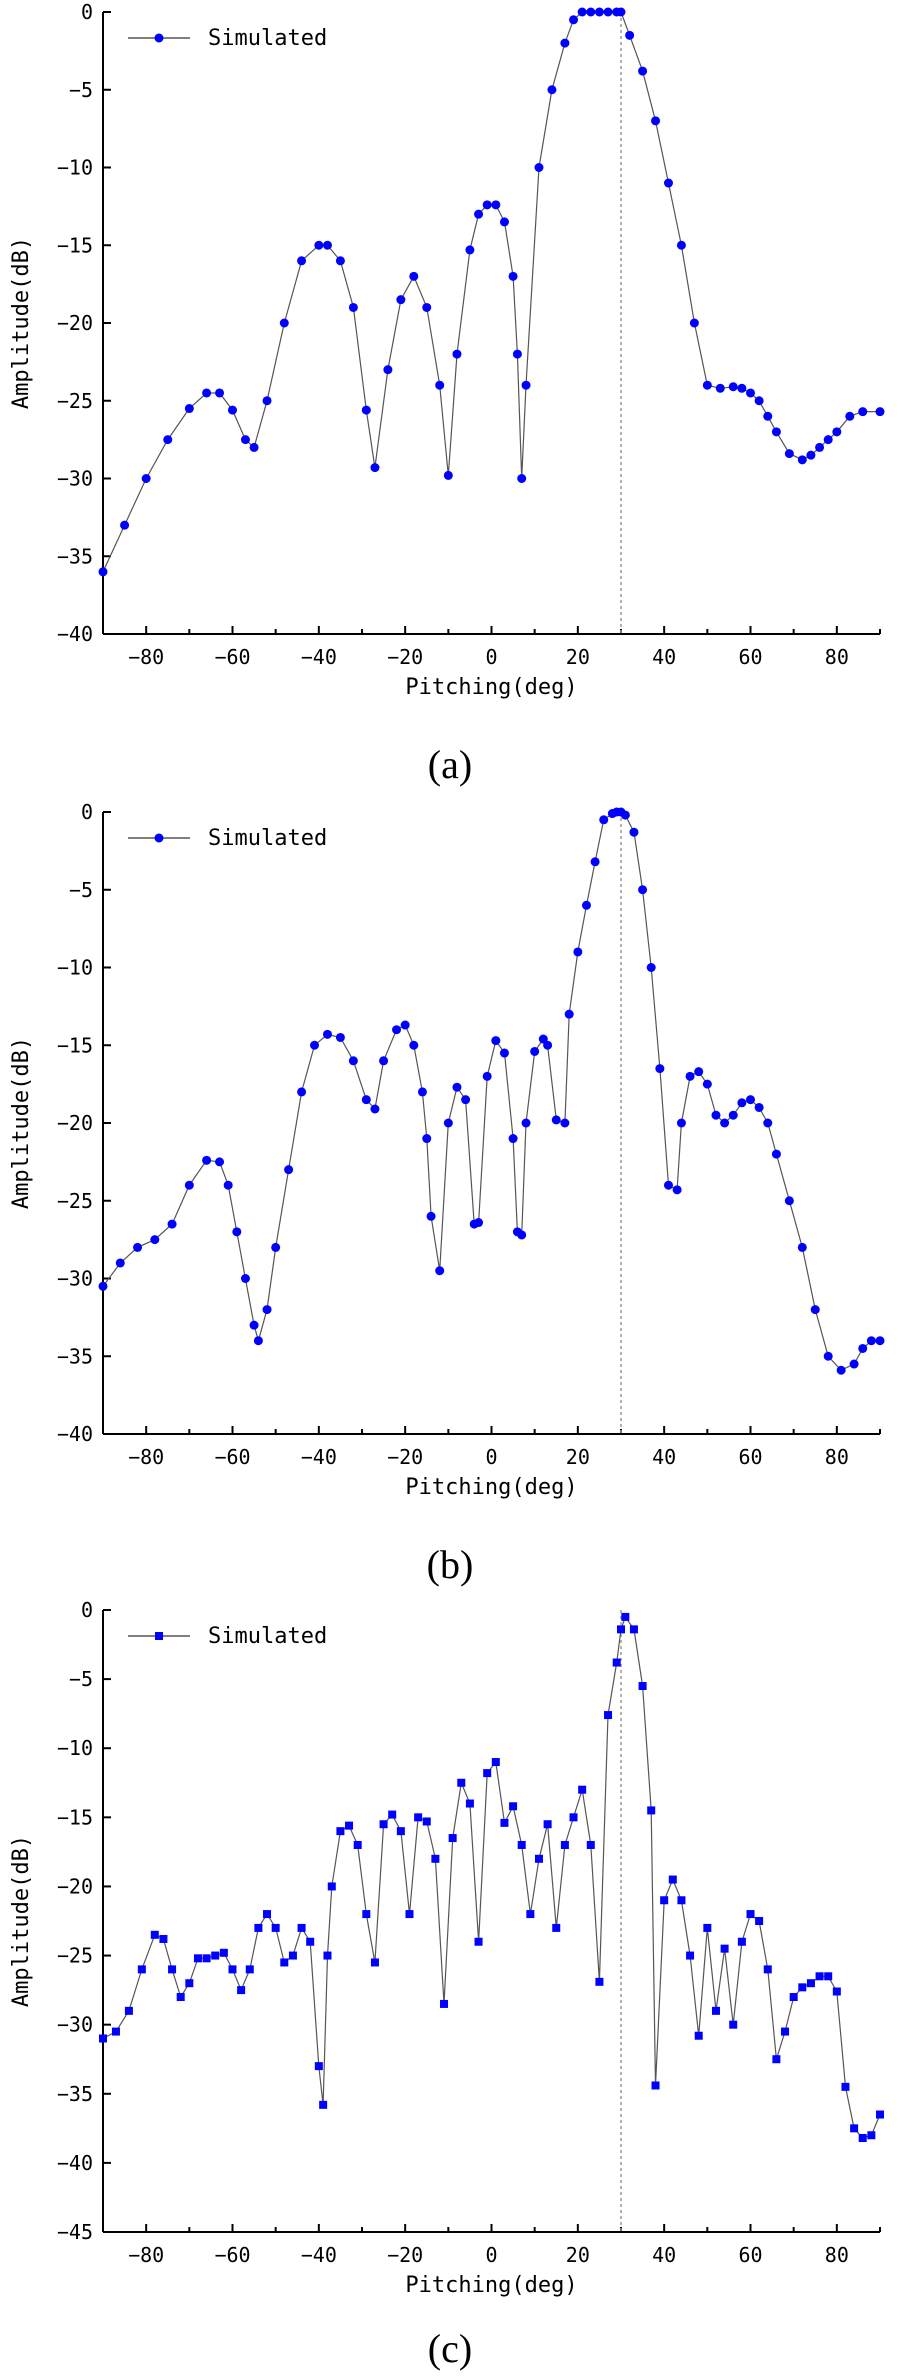  What do you see at coordinates (450, 1564) in the screenshot?
I see `panel-caption: (b)` at bounding box center [450, 1564].